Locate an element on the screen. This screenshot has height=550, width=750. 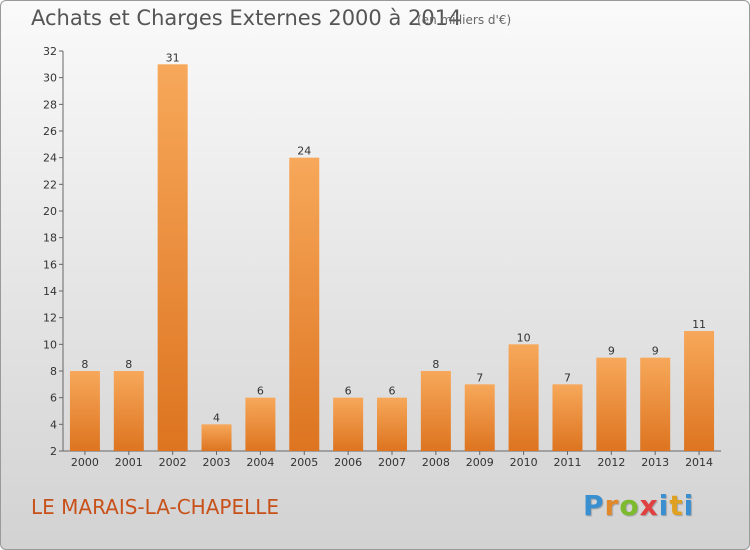
bar-2003 is located at coordinates (216, 437).